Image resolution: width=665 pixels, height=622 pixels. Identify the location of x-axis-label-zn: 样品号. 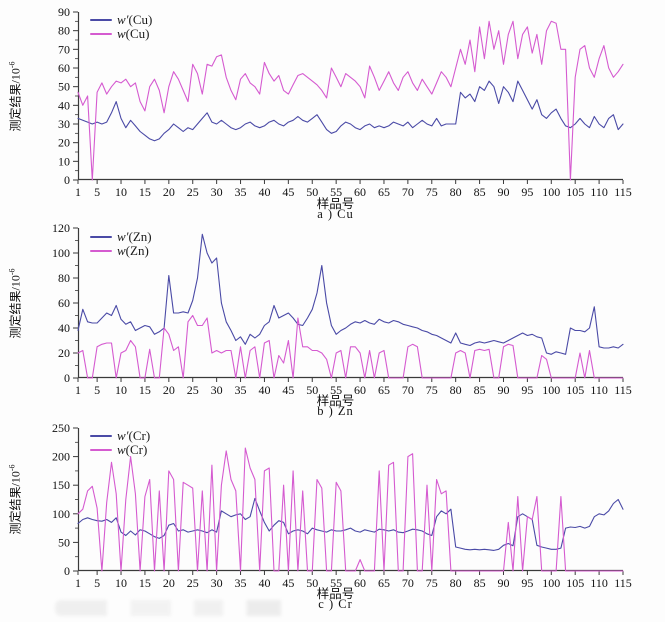
(335, 401).